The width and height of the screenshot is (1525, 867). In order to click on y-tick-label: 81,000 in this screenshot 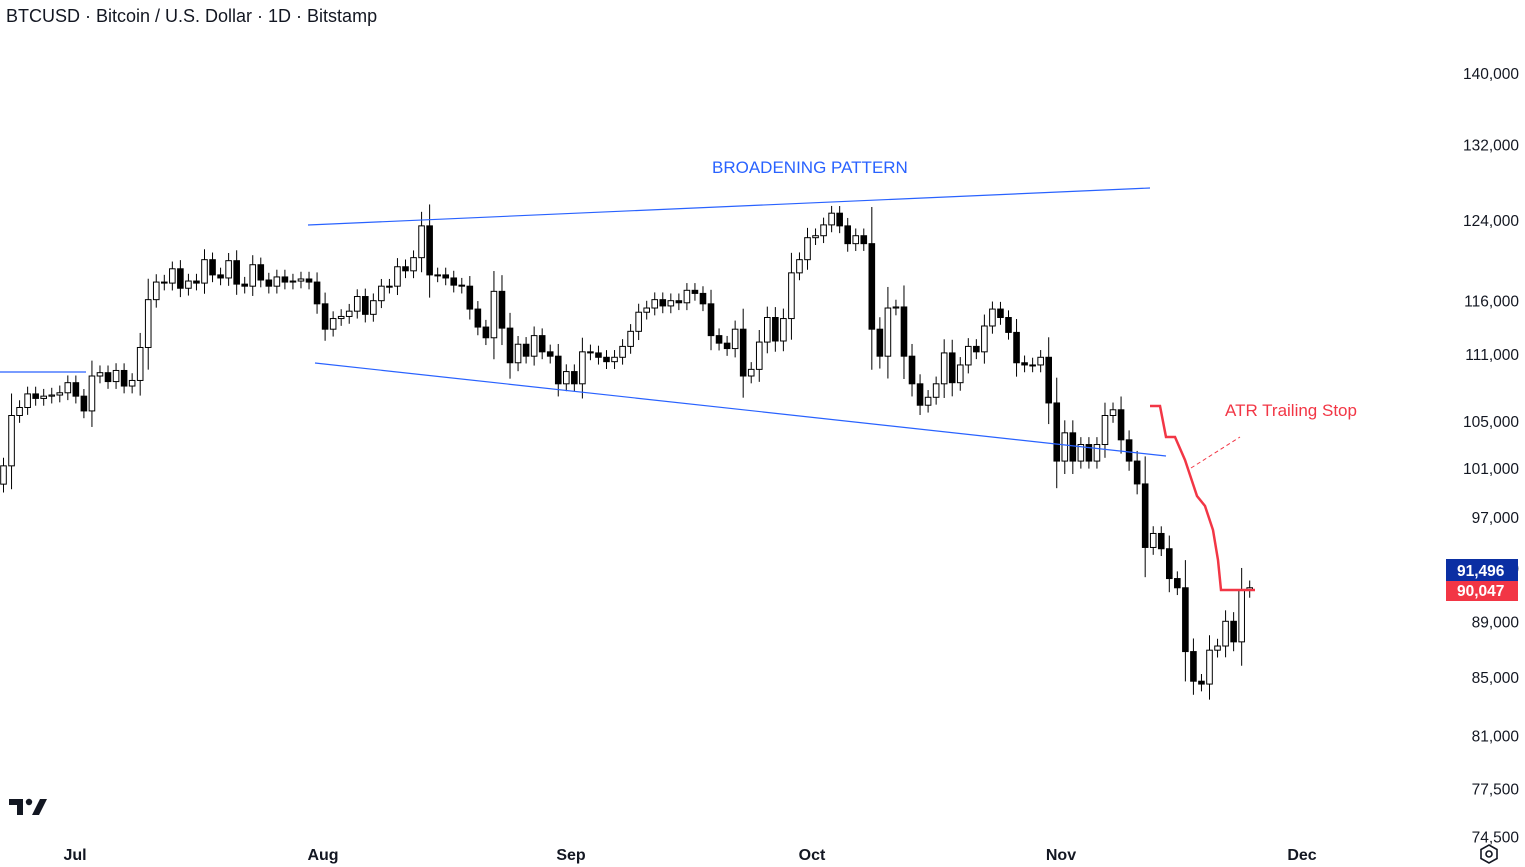, I will do `click(1496, 736)`.